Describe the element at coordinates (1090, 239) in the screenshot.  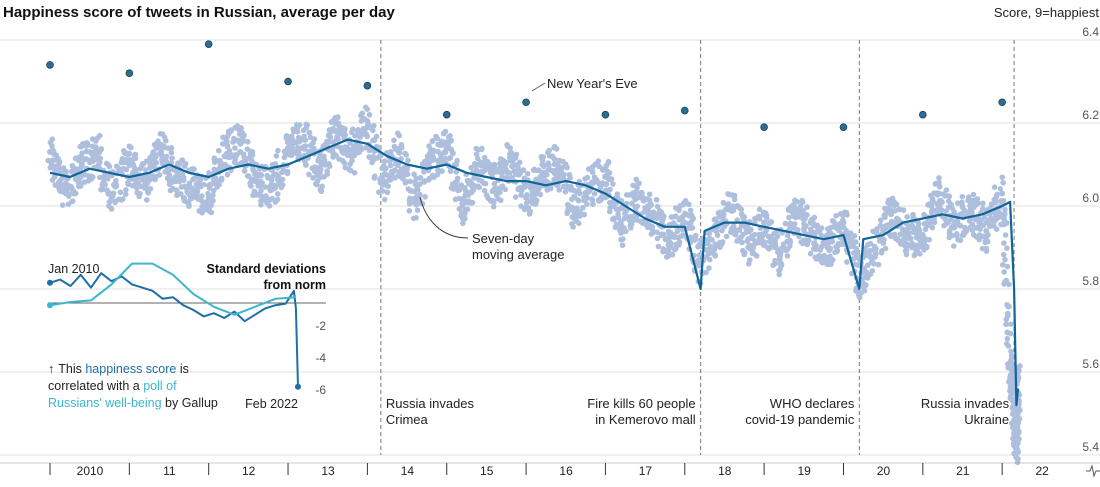
I see `y-tick-labels: 6.4 6.2 6.0 5.8 5.6 5.4` at that location.